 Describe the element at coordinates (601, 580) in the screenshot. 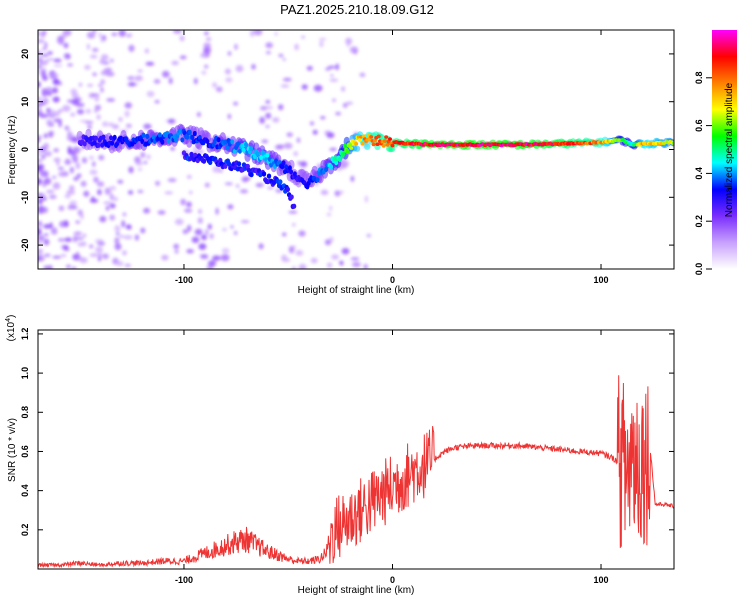

I see `x-tick-label: 100` at that location.